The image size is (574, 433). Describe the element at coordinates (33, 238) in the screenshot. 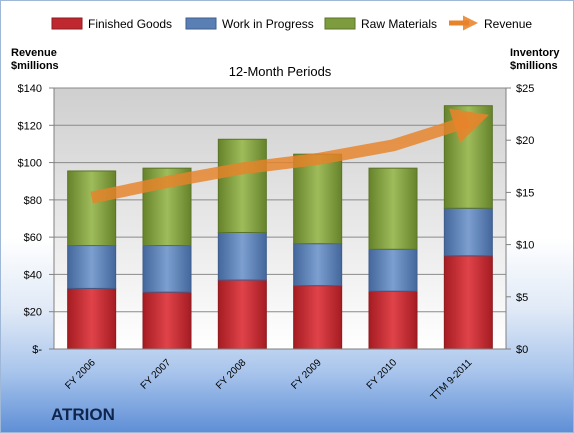

I see `left-tick-label: $60` at that location.